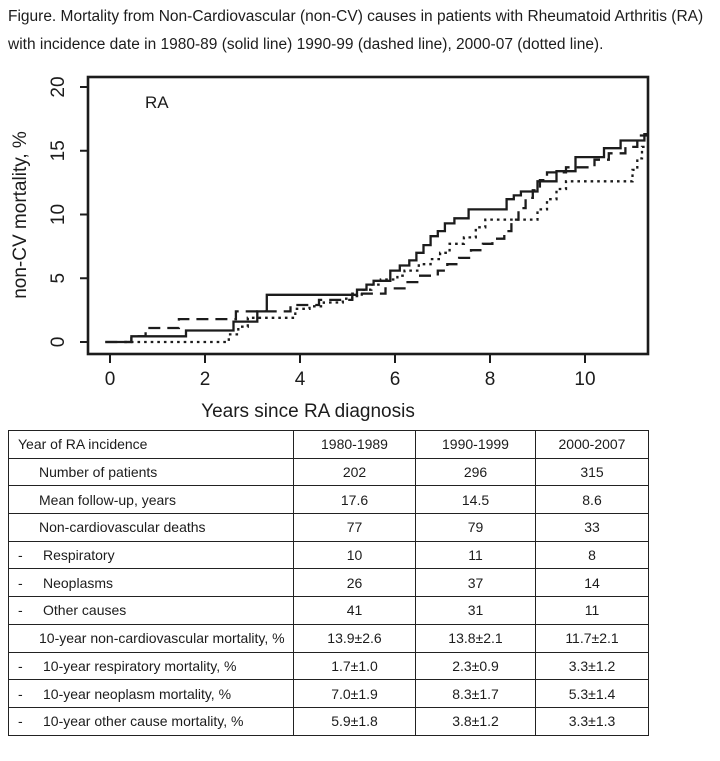 This screenshot has width=720, height=761. Describe the element at coordinates (592, 555) in the screenshot. I see `row-value: 8` at that location.